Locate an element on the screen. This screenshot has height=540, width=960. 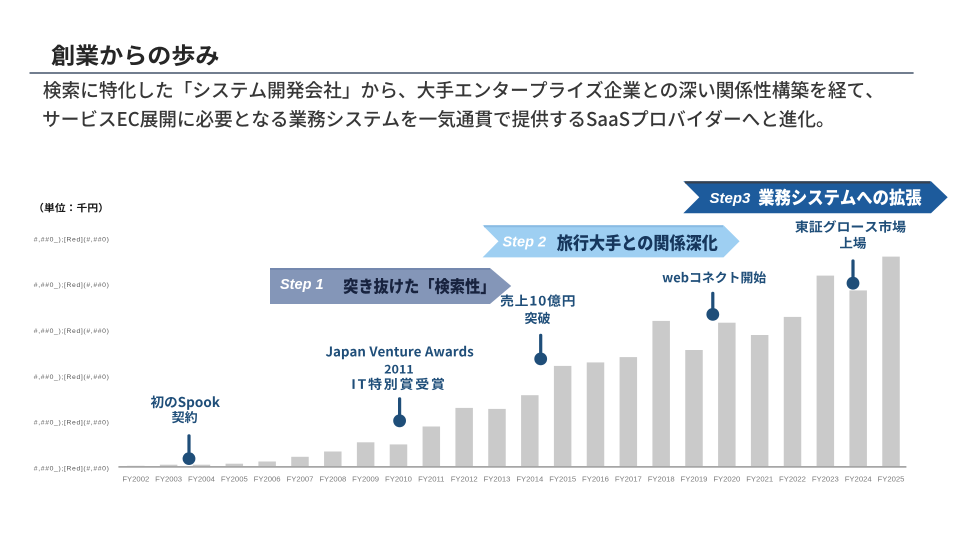
svg-text: FY2009 is located at coordinates (365, 479).